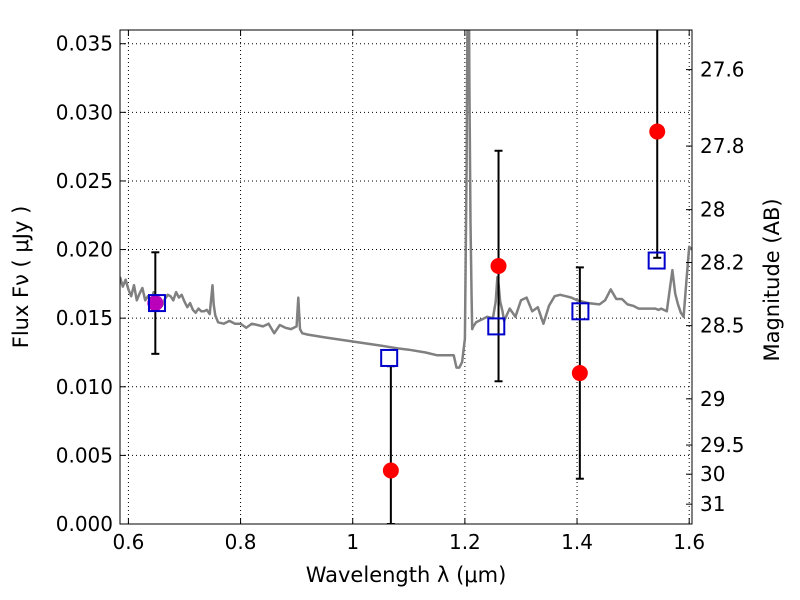  Describe the element at coordinates (84, 250) in the screenshot. I see `y-tick-label: 0.020` at that location.